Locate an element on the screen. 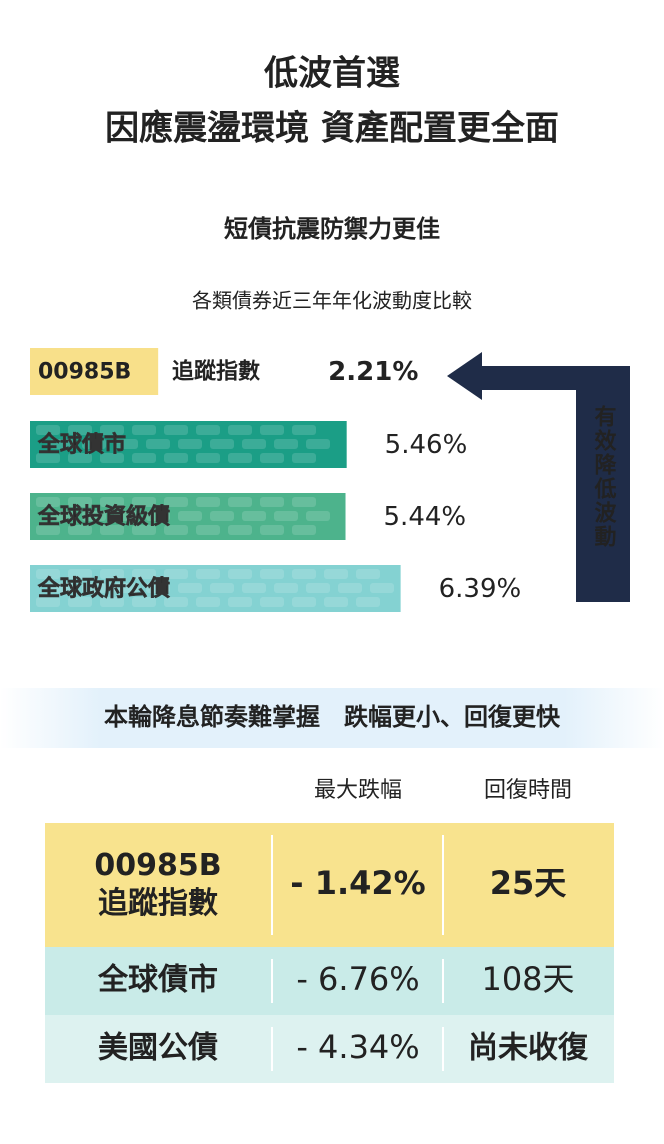 The width and height of the screenshot is (664, 1144). drawdown: - 1.42% is located at coordinates (357, 883).